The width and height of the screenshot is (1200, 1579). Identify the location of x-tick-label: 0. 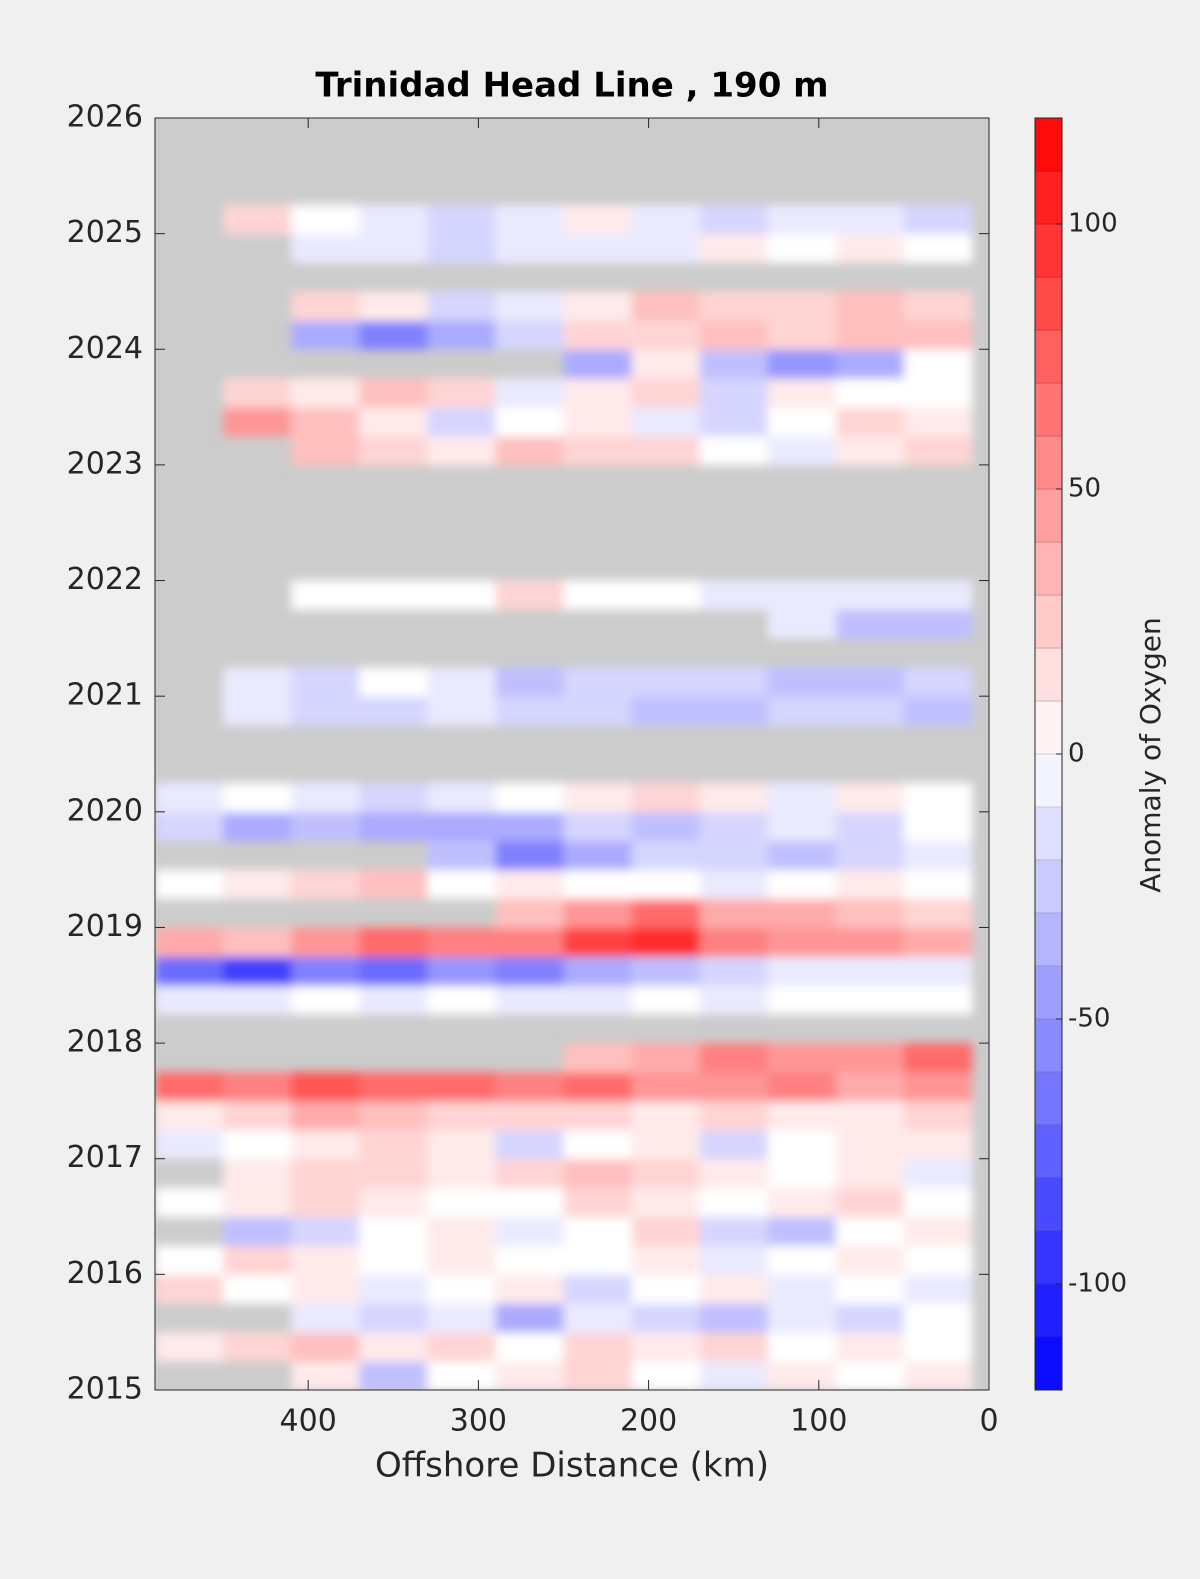
(988, 1421).